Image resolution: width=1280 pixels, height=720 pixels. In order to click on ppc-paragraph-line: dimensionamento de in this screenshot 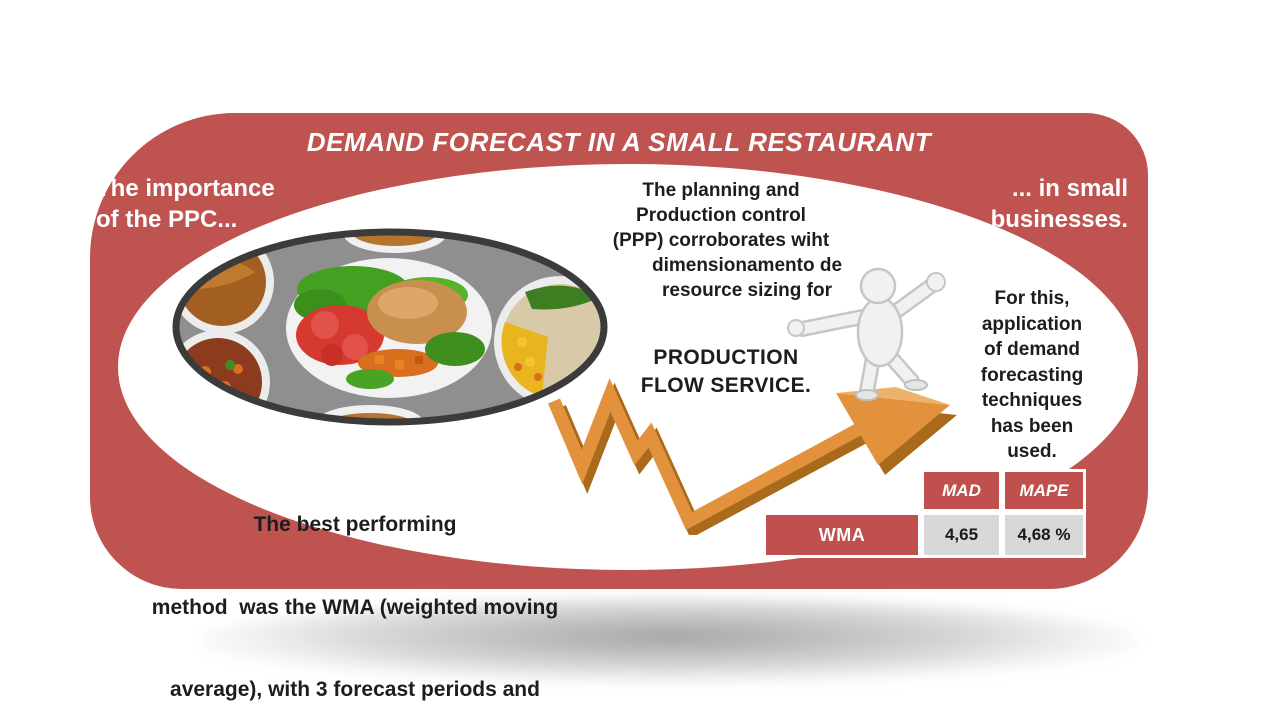, I will do `click(747, 265)`.